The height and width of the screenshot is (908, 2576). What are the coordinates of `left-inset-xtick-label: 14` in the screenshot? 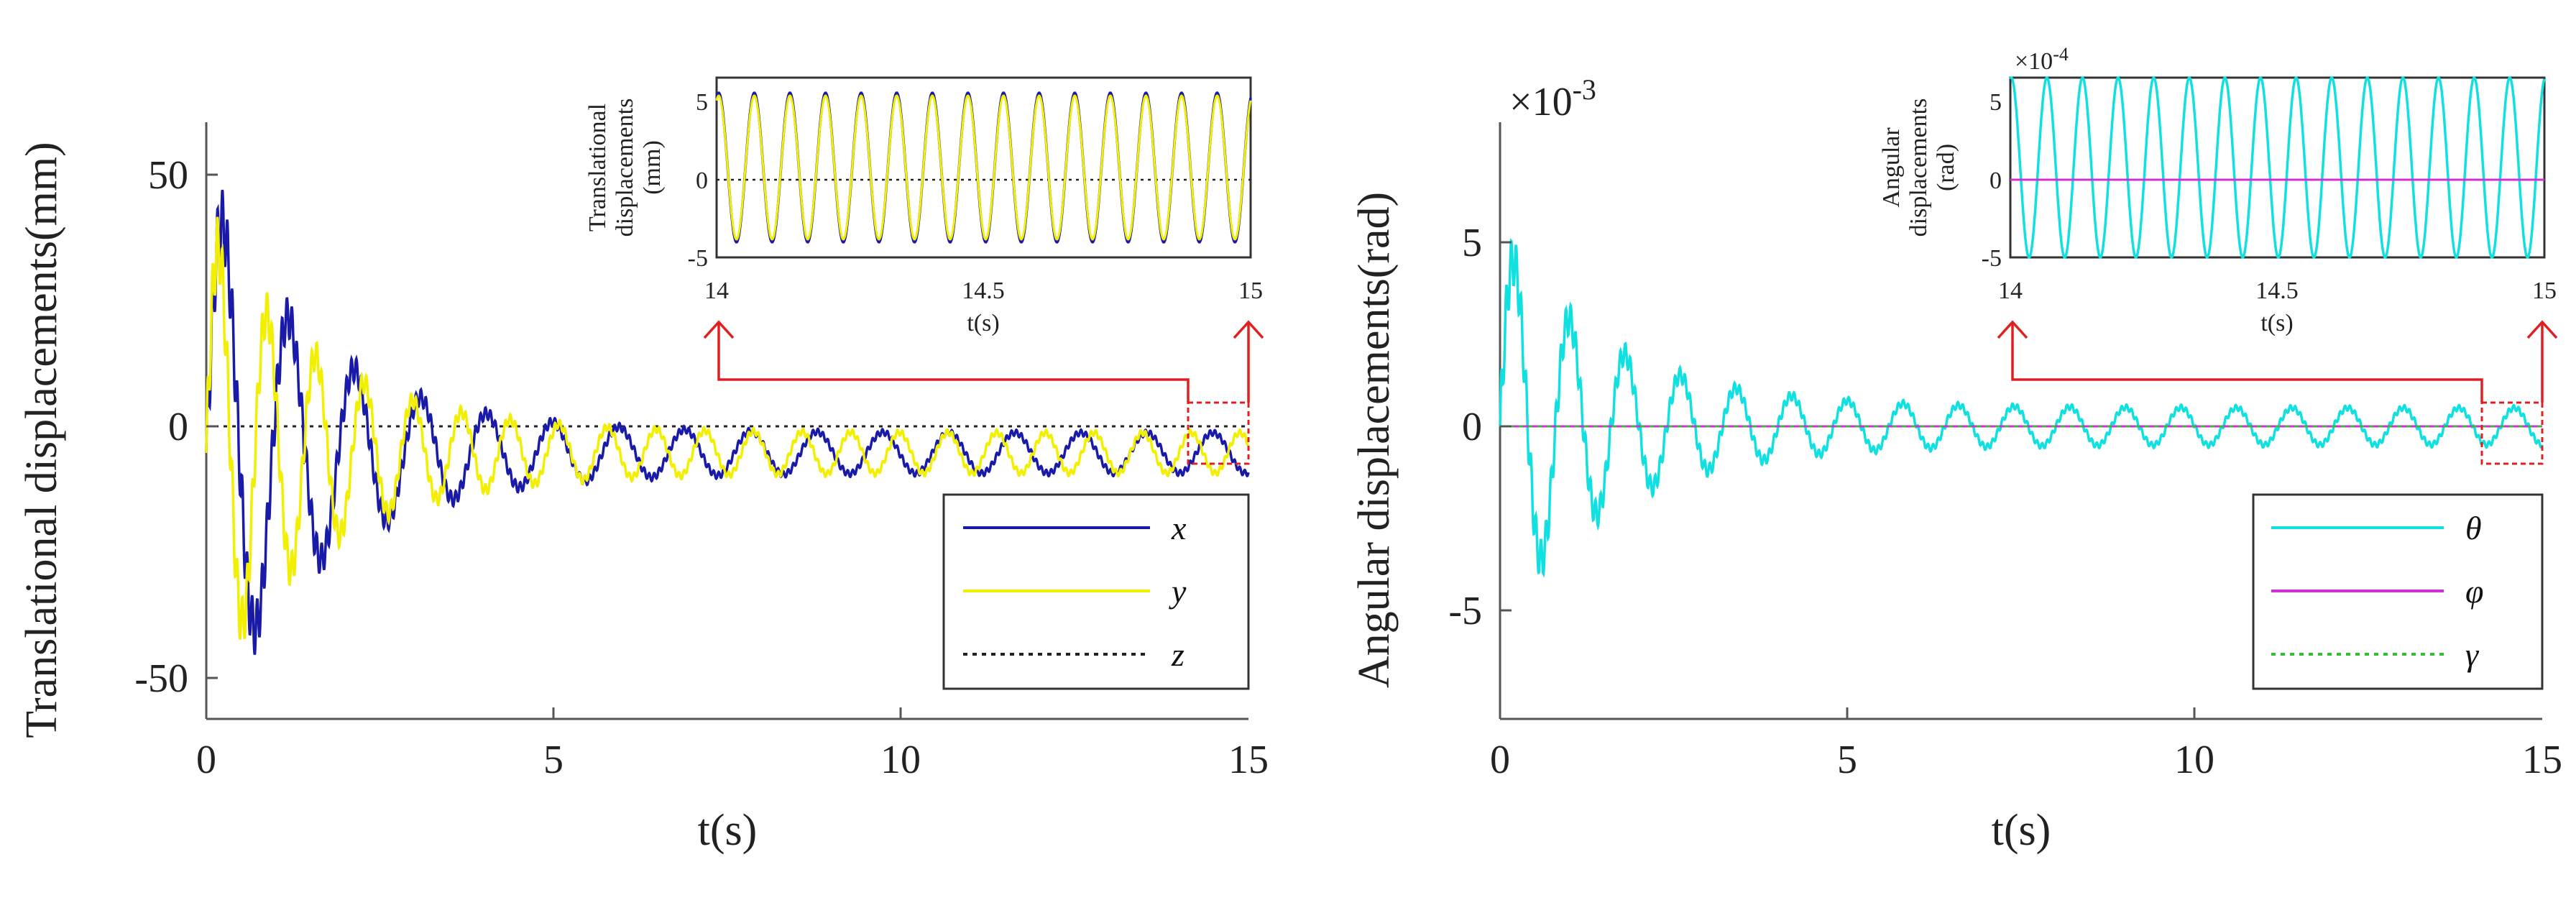 It's located at (716, 291).